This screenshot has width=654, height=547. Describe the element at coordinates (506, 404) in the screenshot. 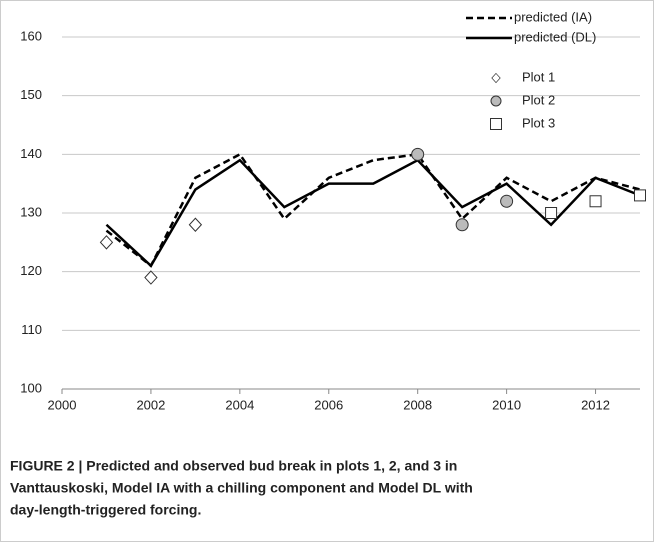

I see `x-tick-label: 2010` at that location.